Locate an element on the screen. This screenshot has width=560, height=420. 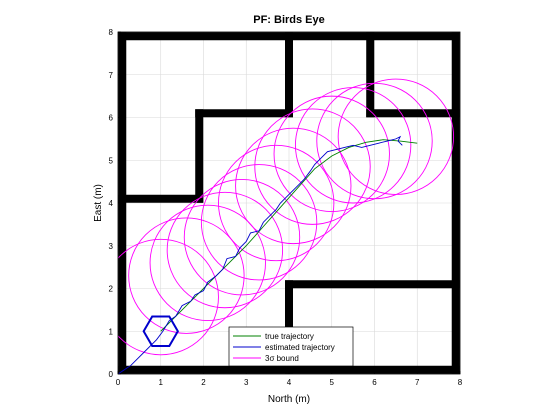
x-tick-label: 0 is located at coordinates (118, 382).